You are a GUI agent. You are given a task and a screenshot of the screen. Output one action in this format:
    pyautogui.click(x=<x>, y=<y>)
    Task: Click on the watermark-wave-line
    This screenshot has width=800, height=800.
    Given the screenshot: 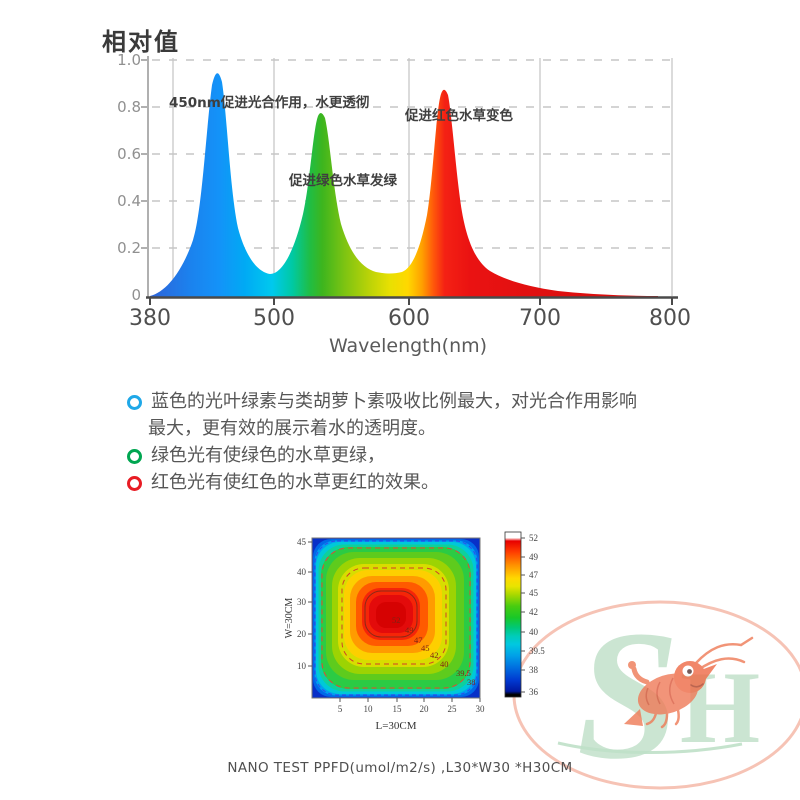 What is the action you would take?
    pyautogui.click(x=650, y=747)
    